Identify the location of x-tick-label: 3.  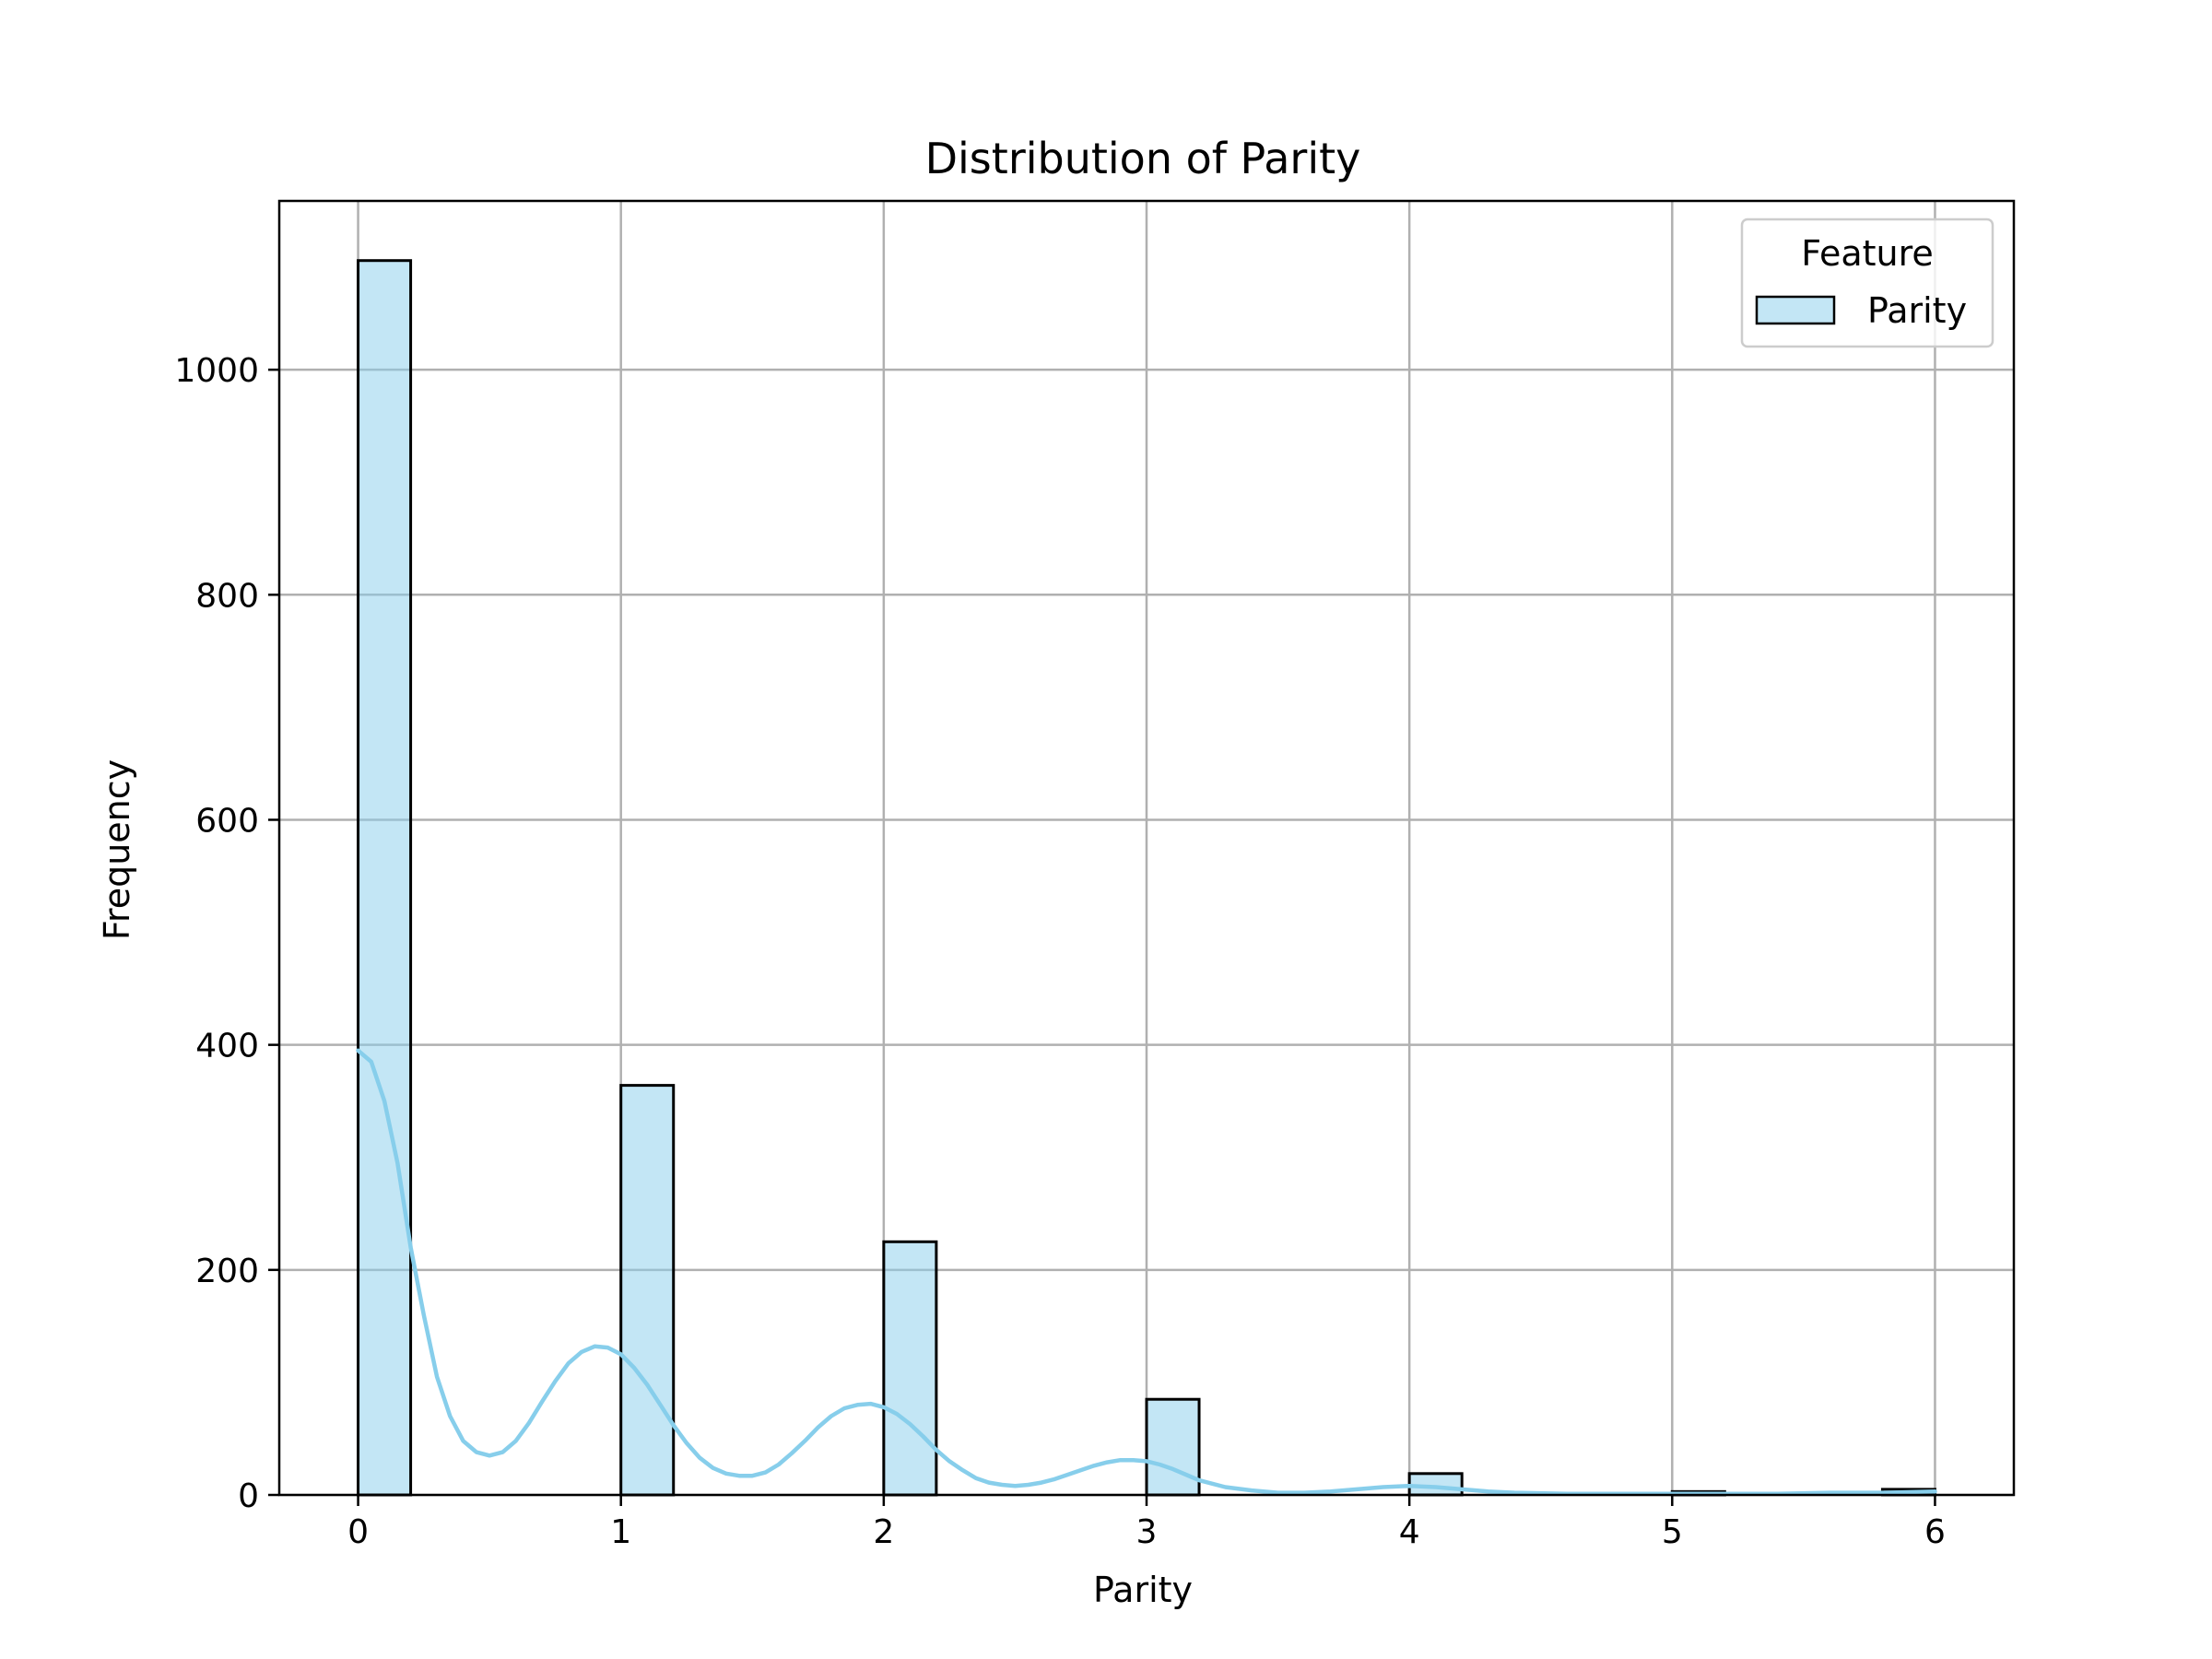
(1147, 1532).